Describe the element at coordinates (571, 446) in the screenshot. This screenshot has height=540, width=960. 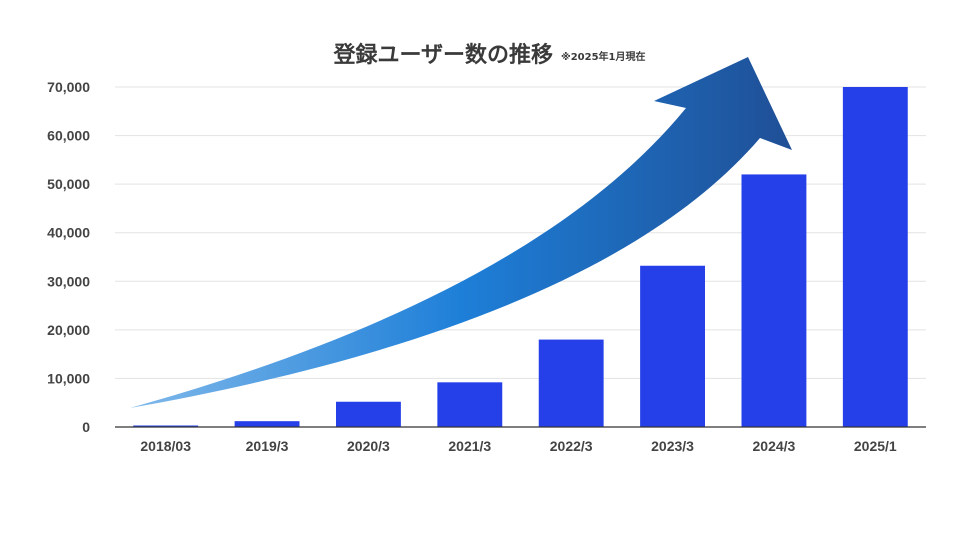
I see `x-tick-label: 2022/3` at that location.